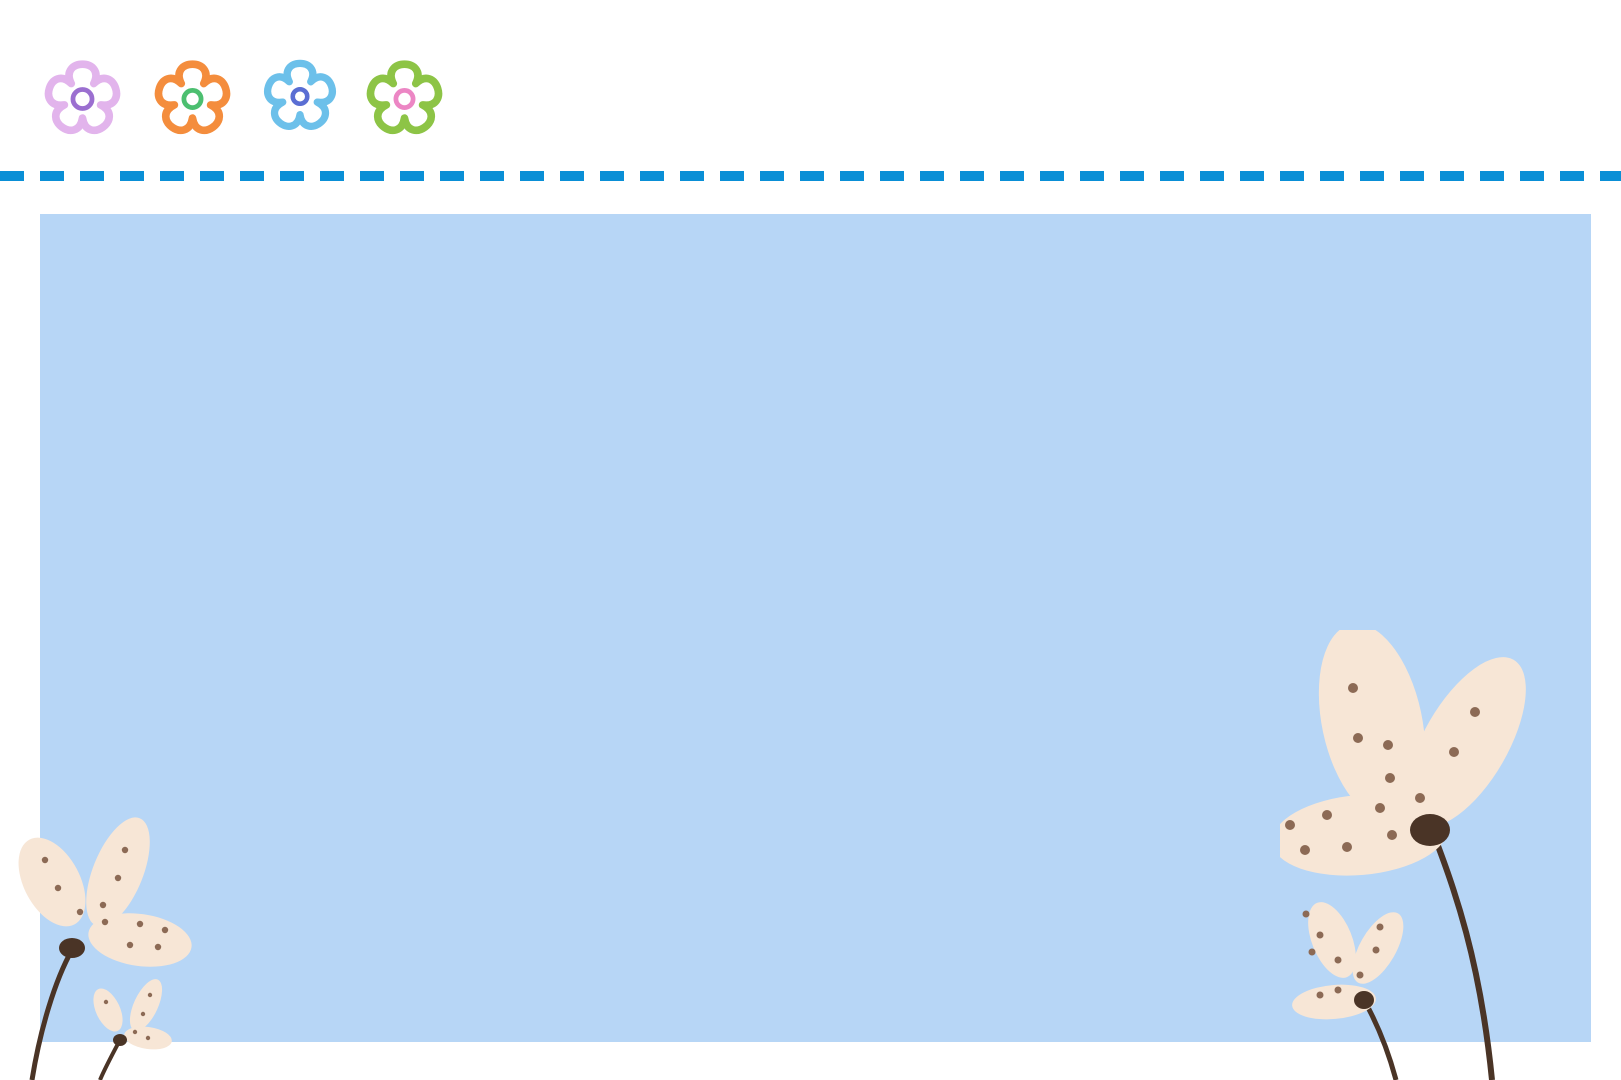 This screenshot has height=1080, width=1621. Describe the element at coordinates (810, 176) in the screenshot. I see `dashed-divider` at that location.